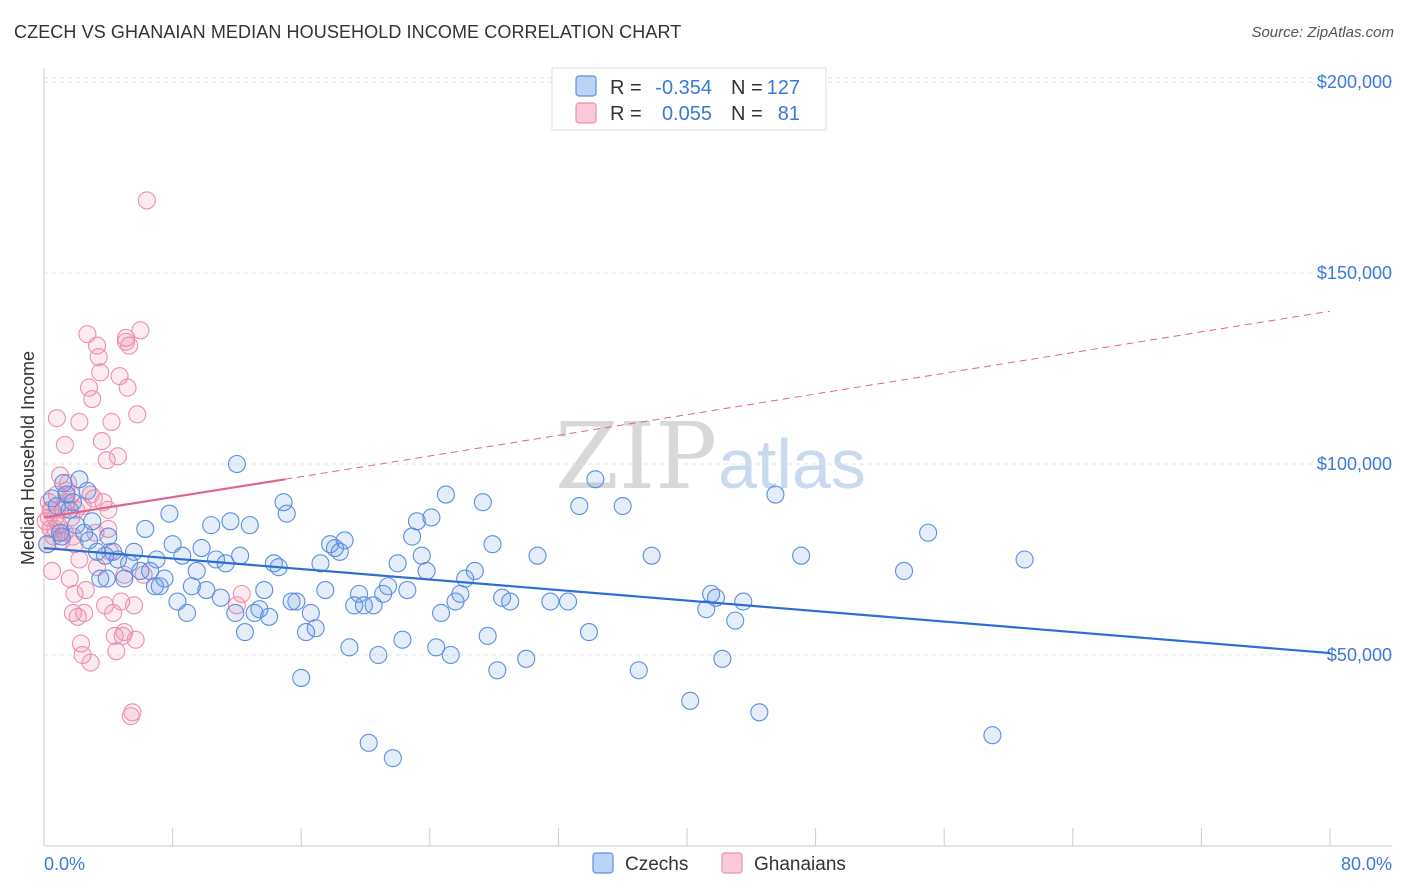  Describe the element at coordinates (1354, 368) in the screenshot. I see `y-tick-labels: $50,000 $100,000 $150,000 $200,000` at that location.